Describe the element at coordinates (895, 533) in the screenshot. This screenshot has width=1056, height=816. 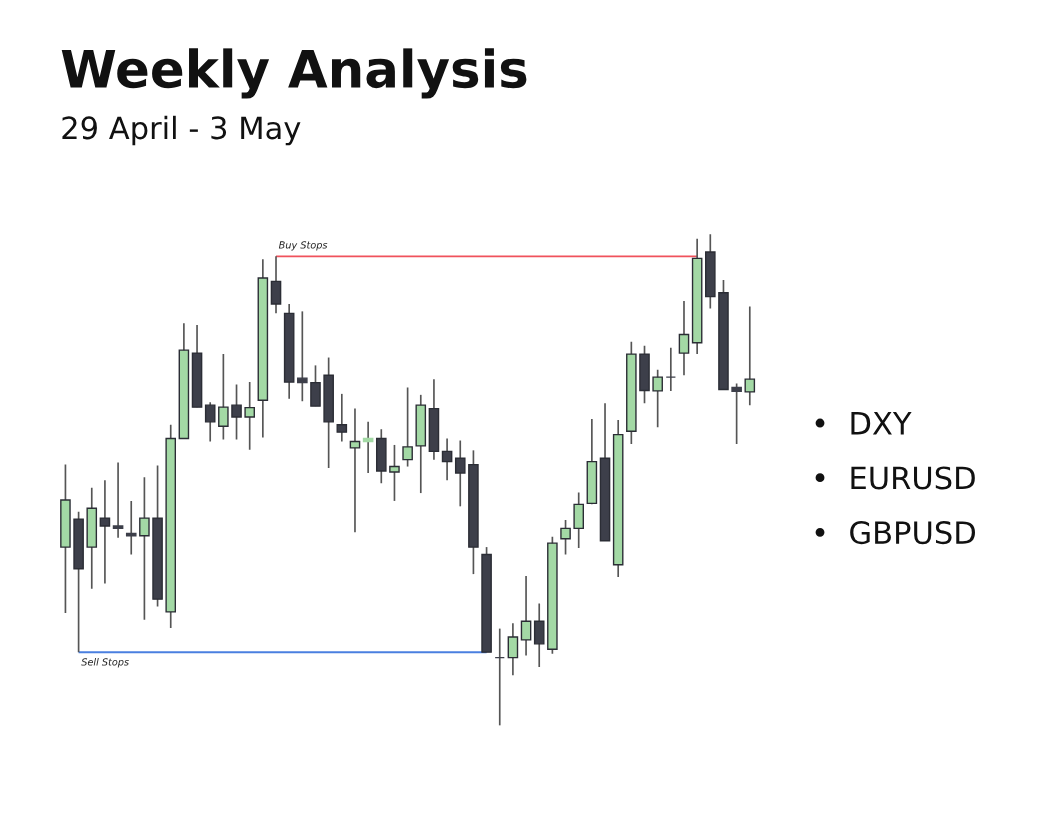
I see `text: • GBPUSD` at that location.